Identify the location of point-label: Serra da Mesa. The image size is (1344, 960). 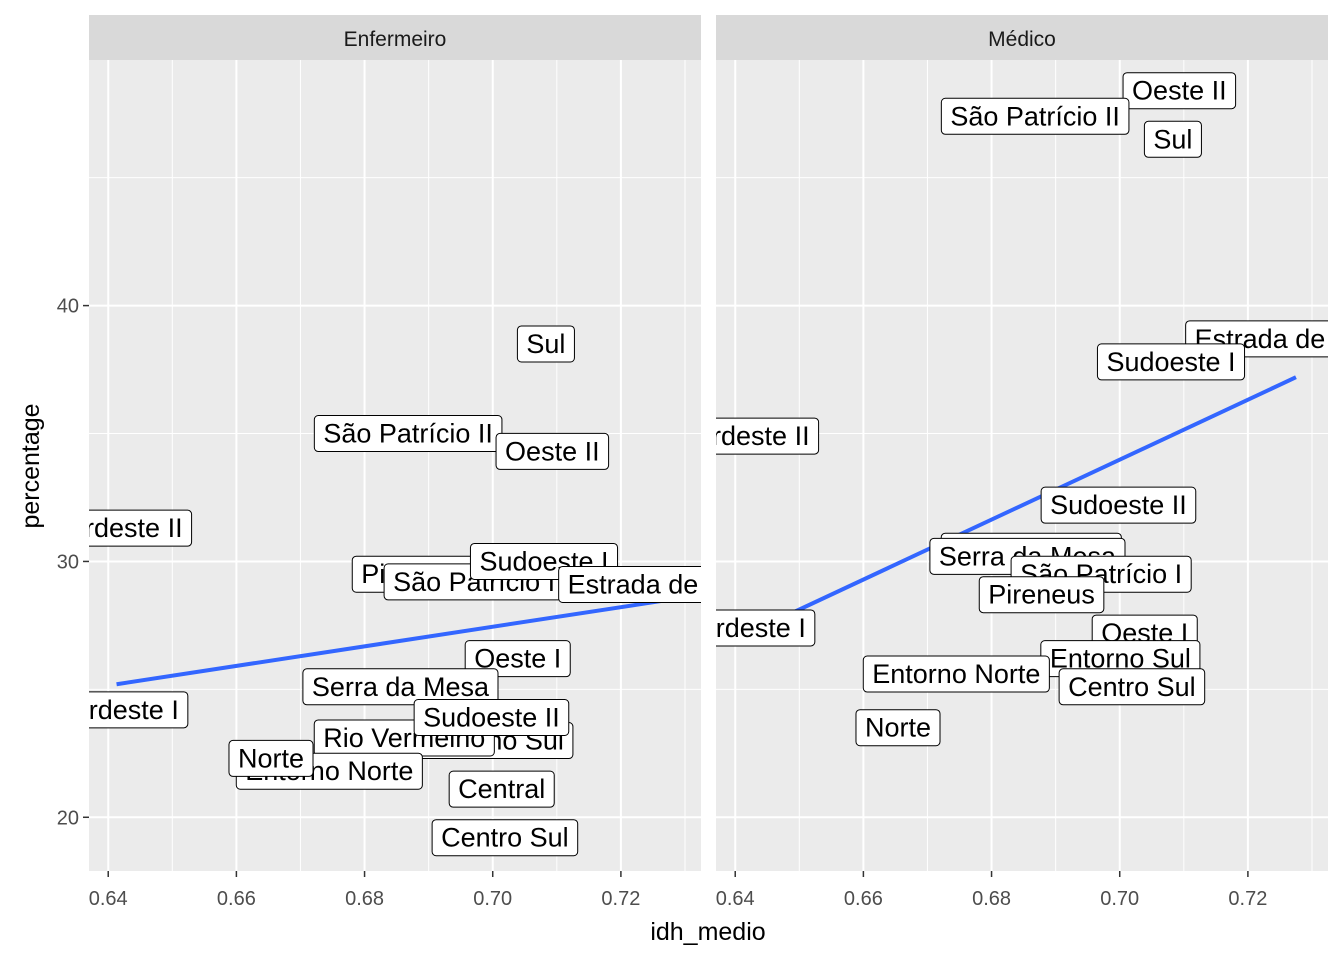
(400, 687).